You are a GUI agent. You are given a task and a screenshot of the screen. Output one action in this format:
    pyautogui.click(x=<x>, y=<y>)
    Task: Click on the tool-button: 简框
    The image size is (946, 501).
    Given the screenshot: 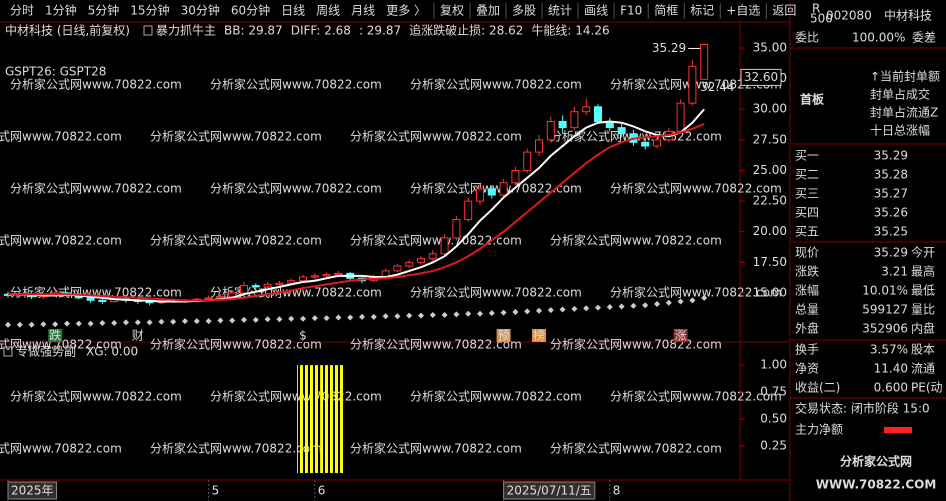 What is the action you would take?
    pyautogui.click(x=666, y=11)
    